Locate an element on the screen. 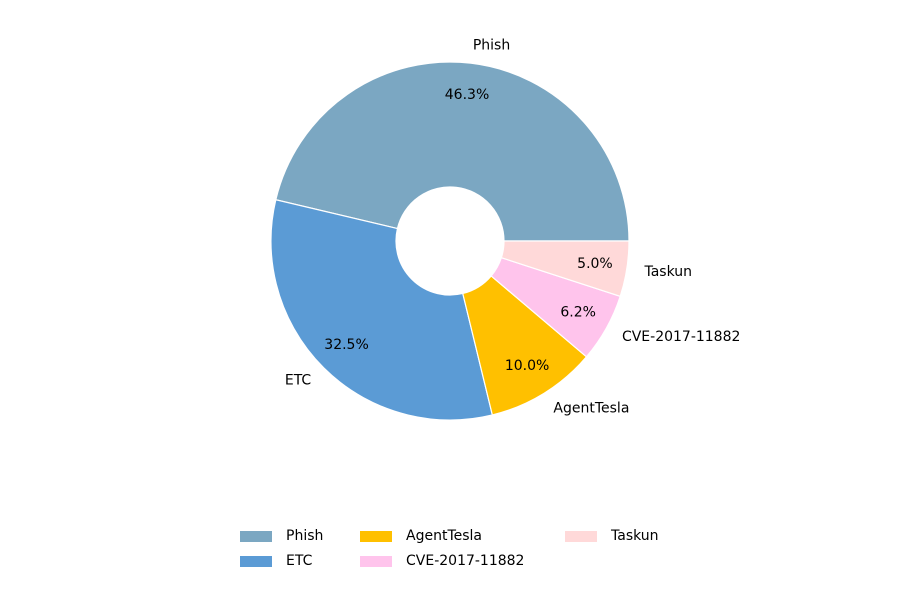 The height and width of the screenshot is (600, 900). wedge-label: ETC is located at coordinates (298, 381).